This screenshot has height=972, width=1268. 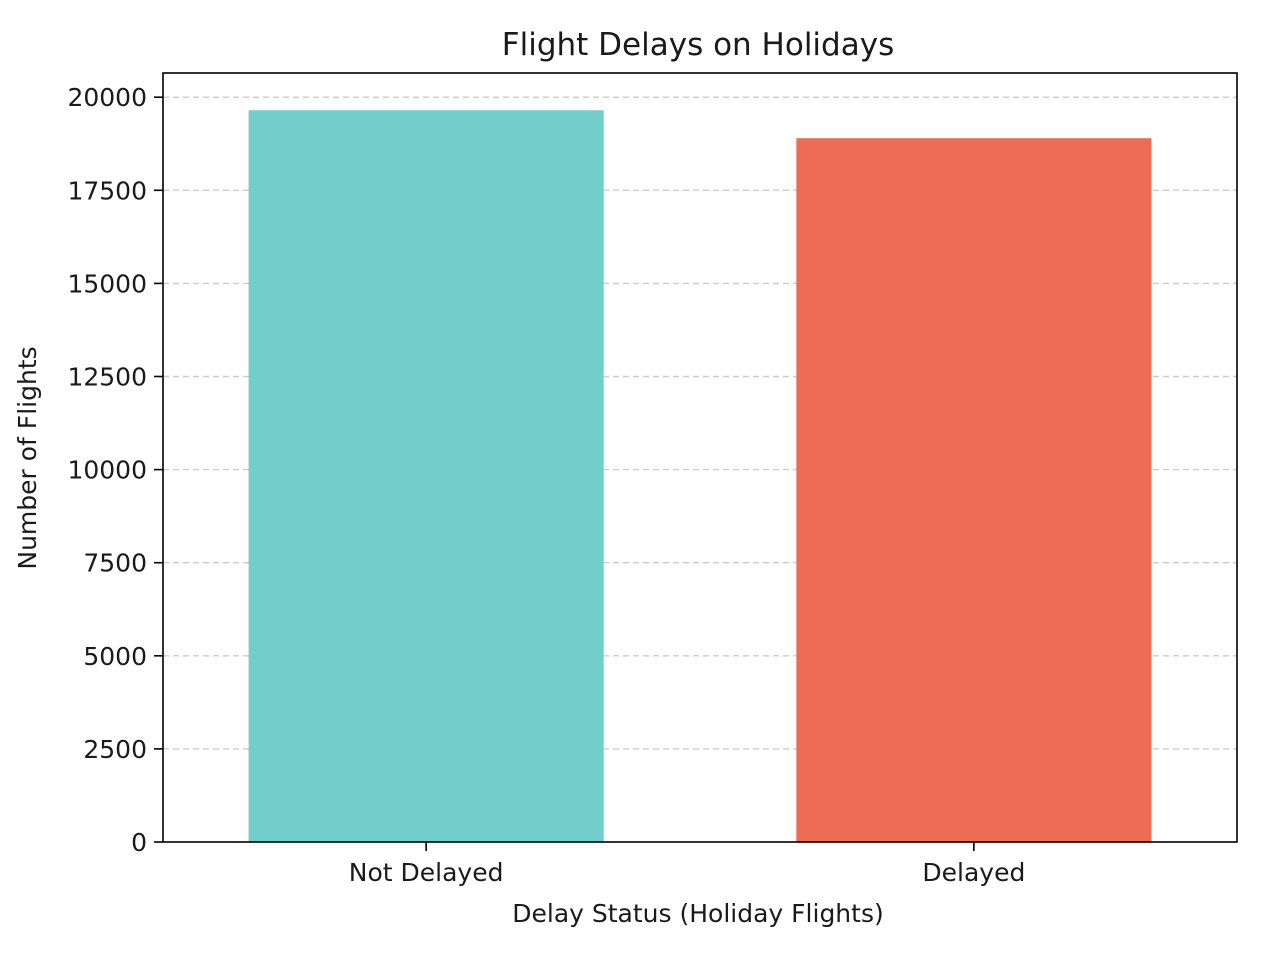 What do you see at coordinates (107, 190) in the screenshot?
I see `y-tick-label: 17500` at bounding box center [107, 190].